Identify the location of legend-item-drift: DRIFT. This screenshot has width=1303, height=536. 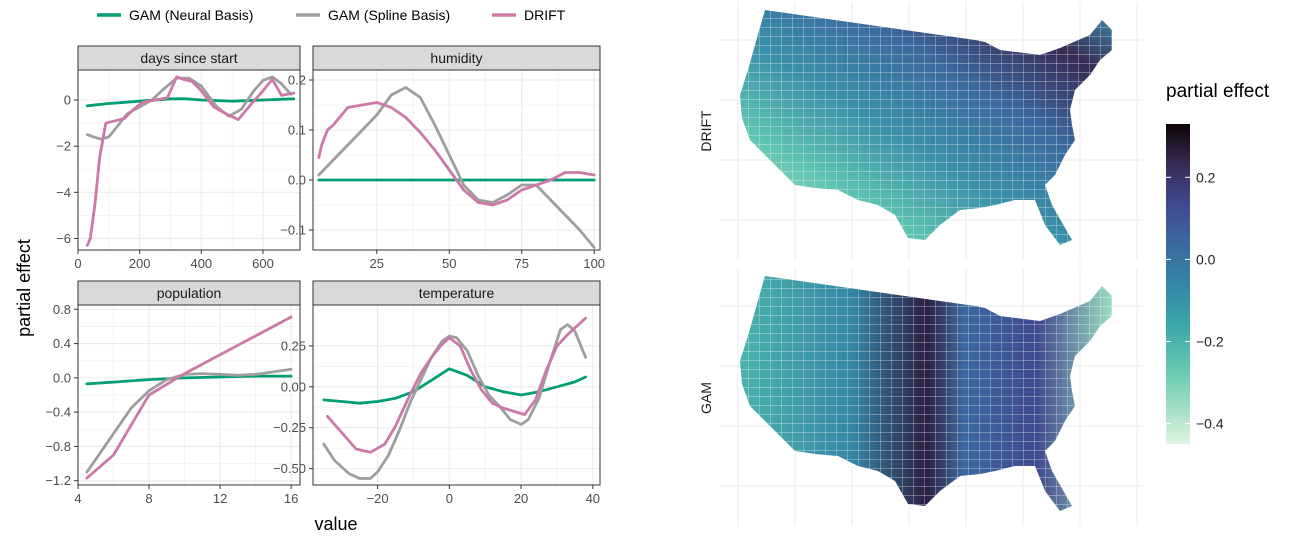
(529, 15).